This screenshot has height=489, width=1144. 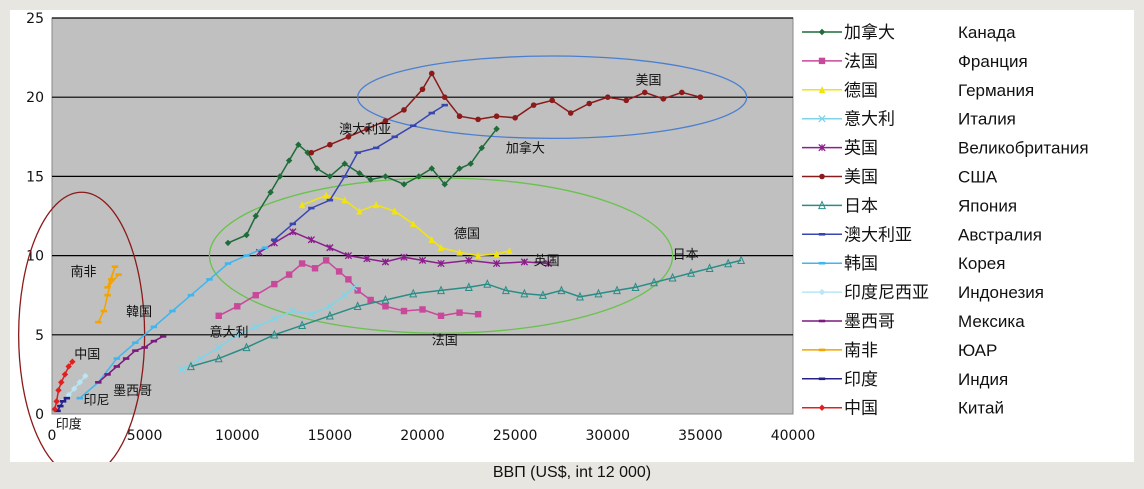 What do you see at coordinates (861, 149) in the screenshot?
I see `legend-label: 英国` at bounding box center [861, 149].